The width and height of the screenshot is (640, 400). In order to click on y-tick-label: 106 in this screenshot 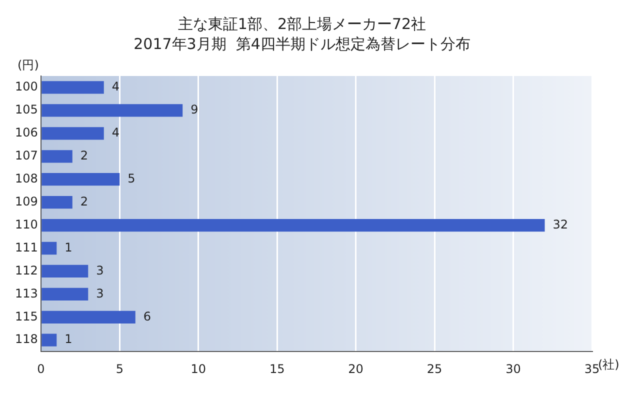, I will do `click(26, 133)`.